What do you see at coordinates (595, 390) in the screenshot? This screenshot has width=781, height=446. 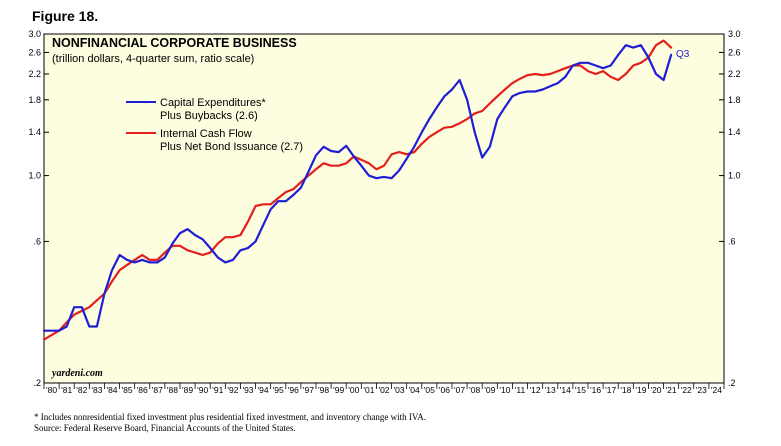 I see `x-tick-label: '16` at bounding box center [595, 390].